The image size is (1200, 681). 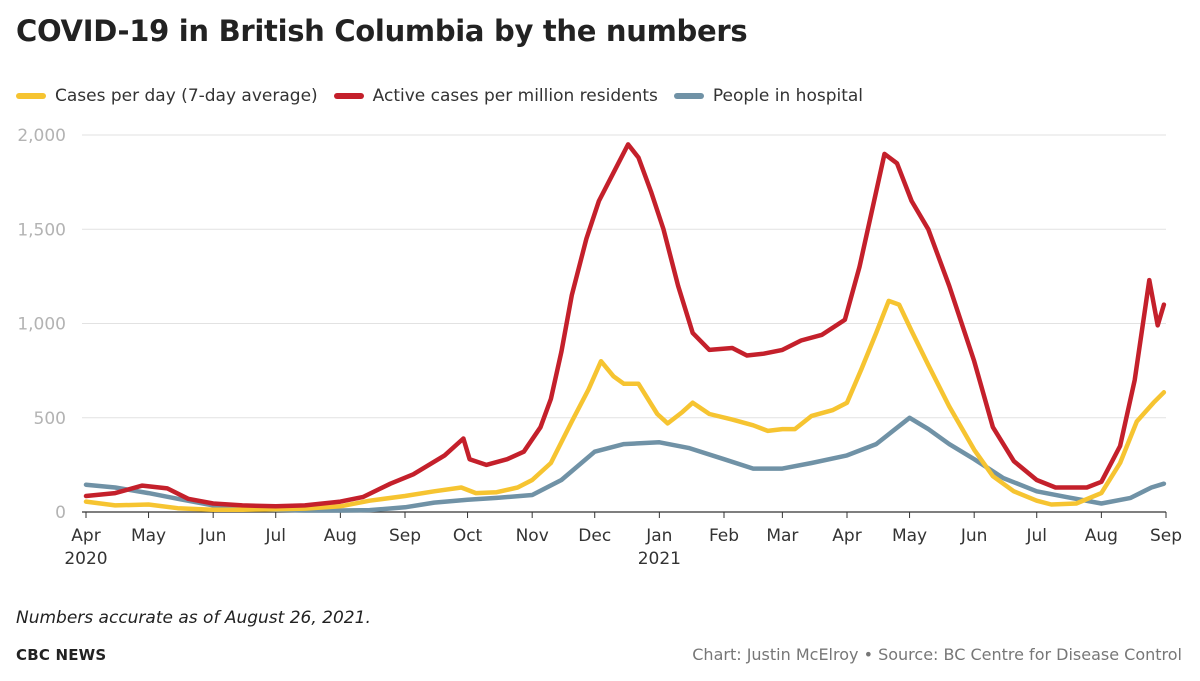 I want to click on x-tick-label: Dec, so click(x=594, y=536).